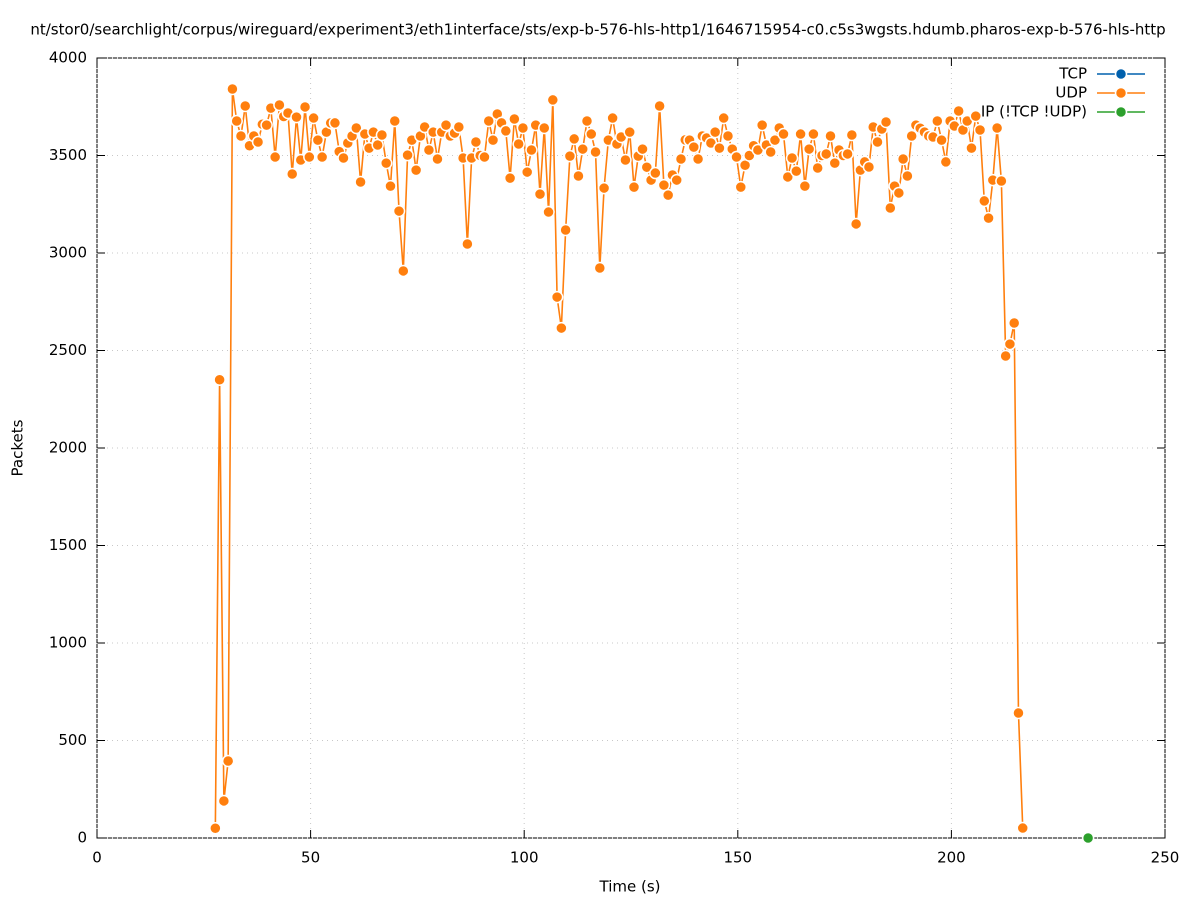 This screenshot has width=1197, height=900. Describe the element at coordinates (1121, 112) in the screenshot. I see `legend-marker` at that location.